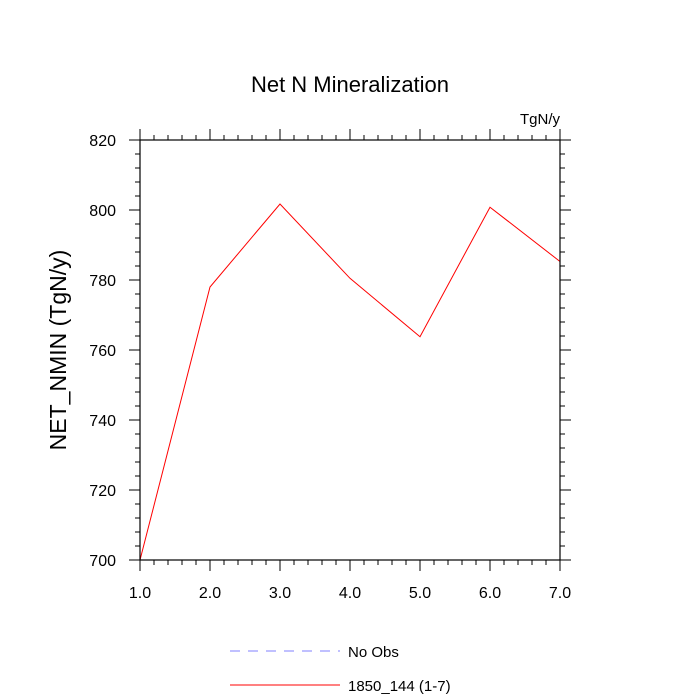 The image size is (700, 700). I want to click on y-tick-label: 720, so click(102, 491).